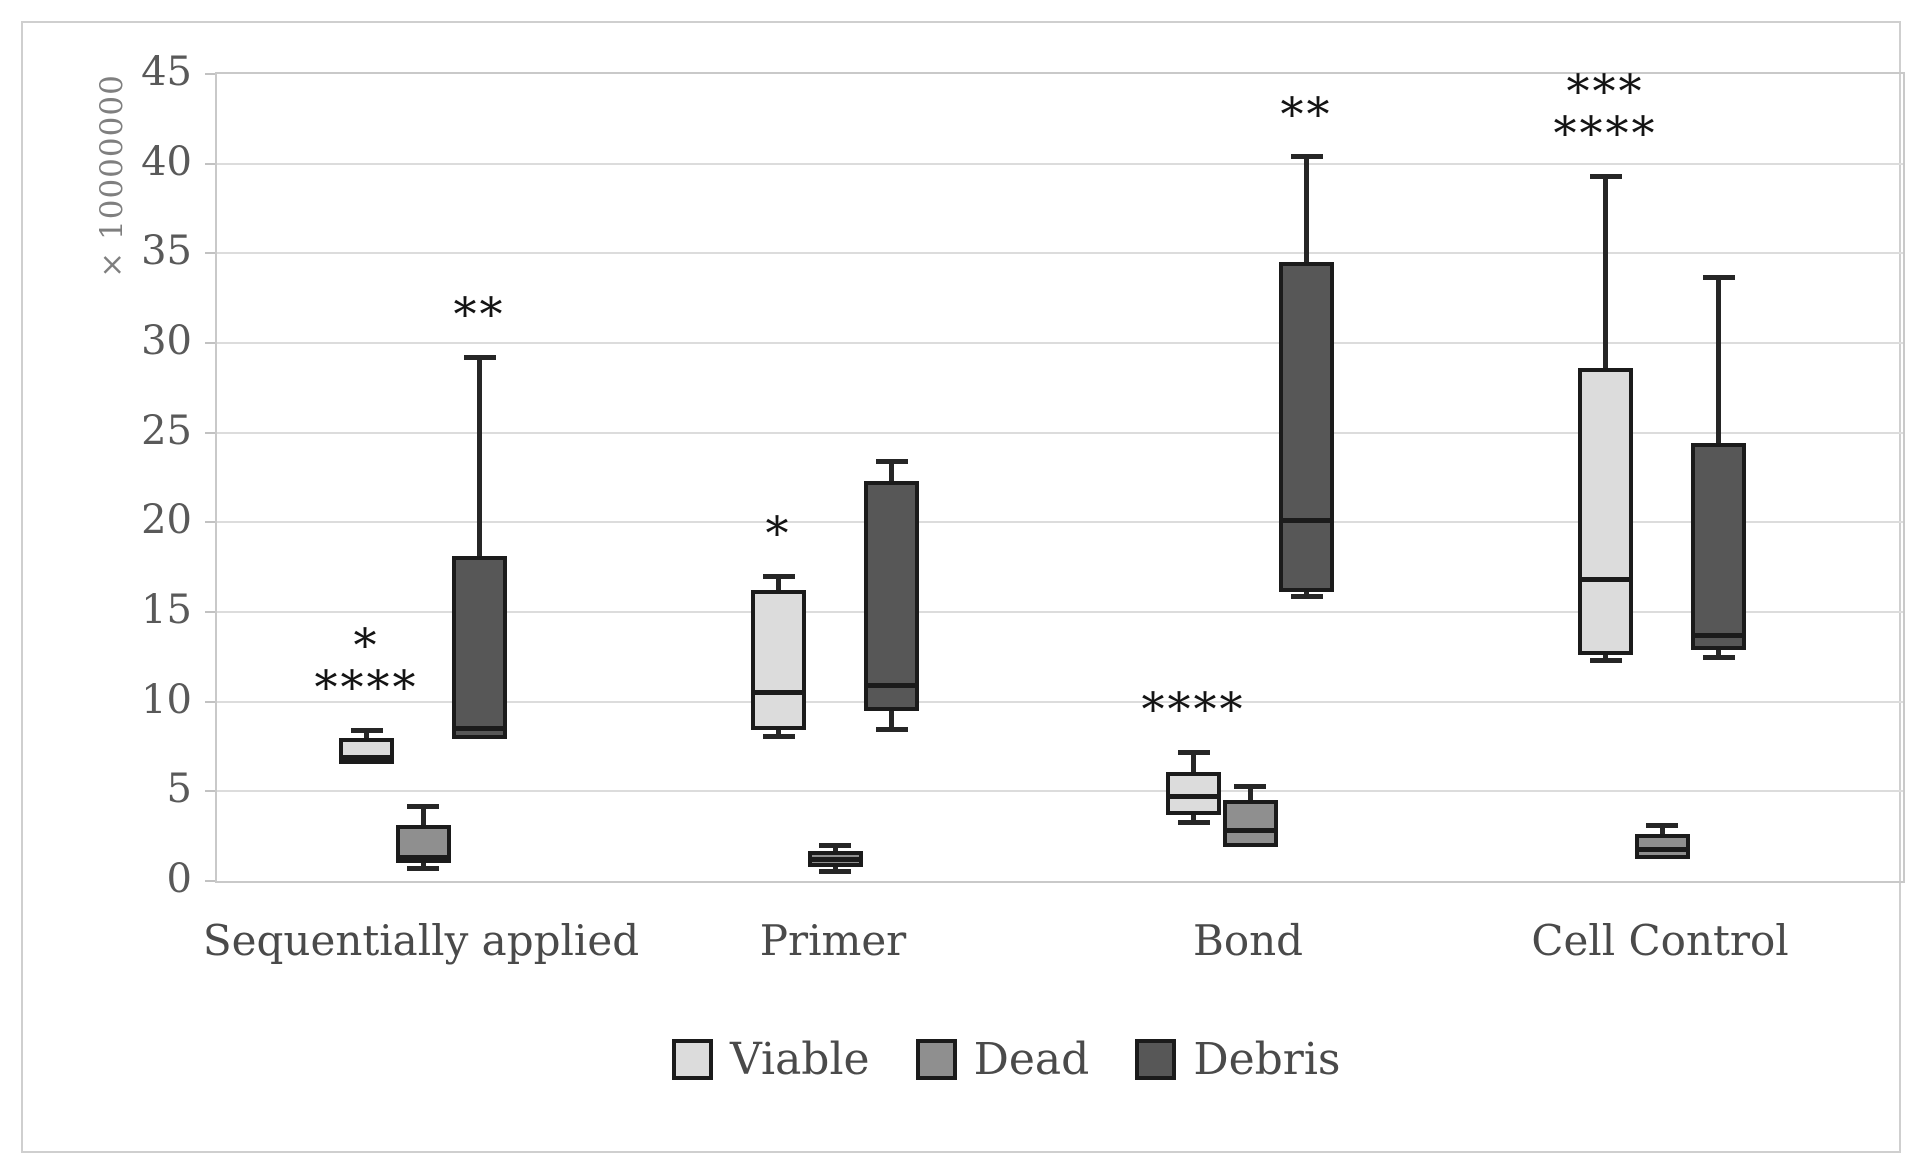 This screenshot has height=1174, width=1923. I want to click on significance-line: ***, so click(1605, 91).